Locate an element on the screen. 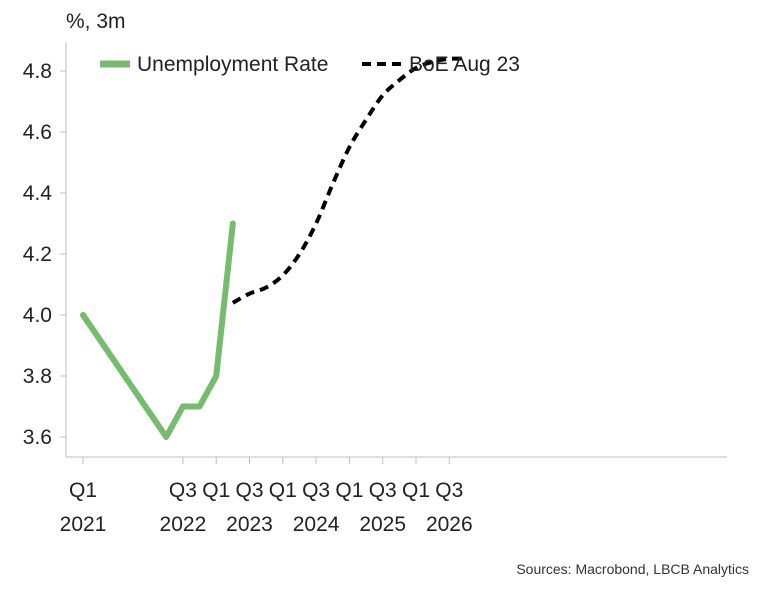 The height and width of the screenshot is (595, 767). y-axis-ticks: 3.6 3.8 4.0 4.2 4.4 4.6 4.8 is located at coordinates (44, 254).